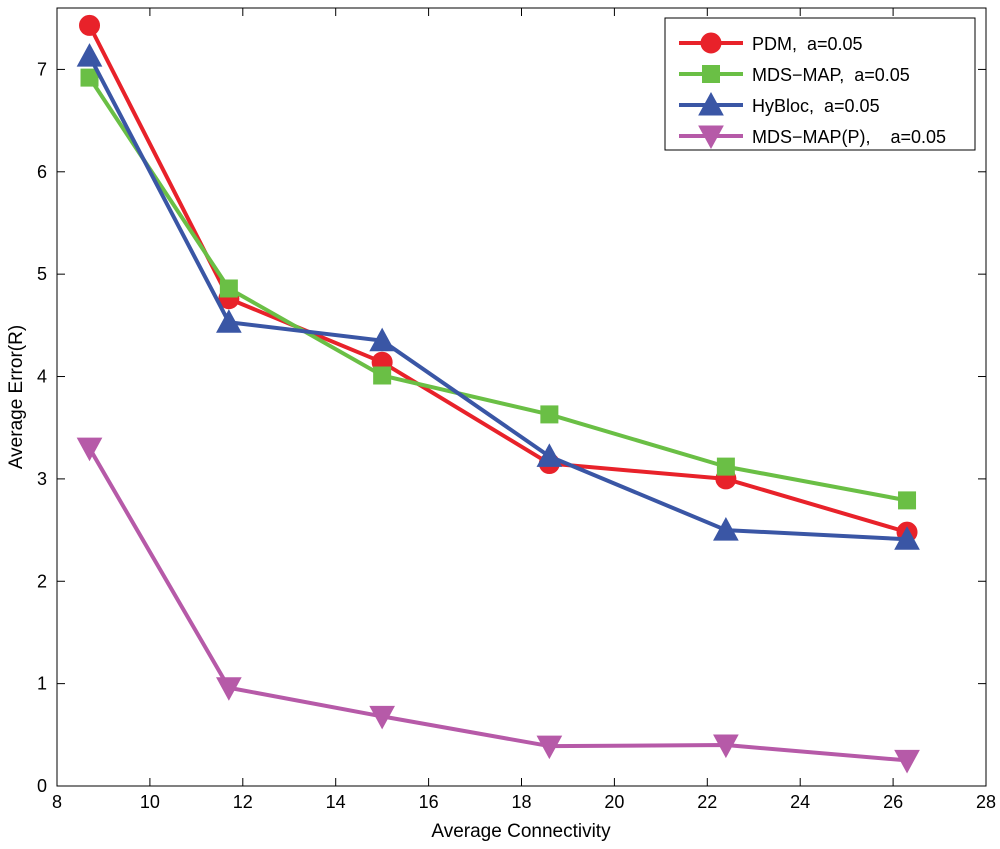 This screenshot has width=1000, height=849. Describe the element at coordinates (42, 172) in the screenshot. I see `y-tick-label: 6` at that location.